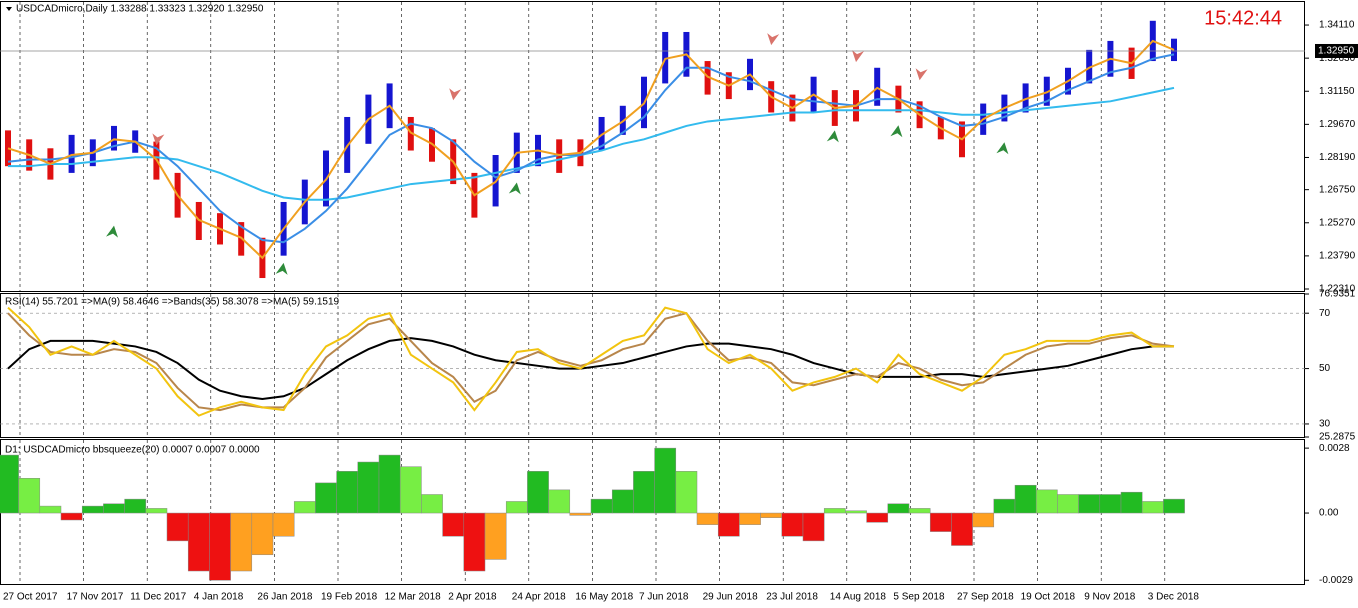  What do you see at coordinates (1337, 222) in the screenshot?
I see `y-tick-label: 1.25270` at bounding box center [1337, 222].